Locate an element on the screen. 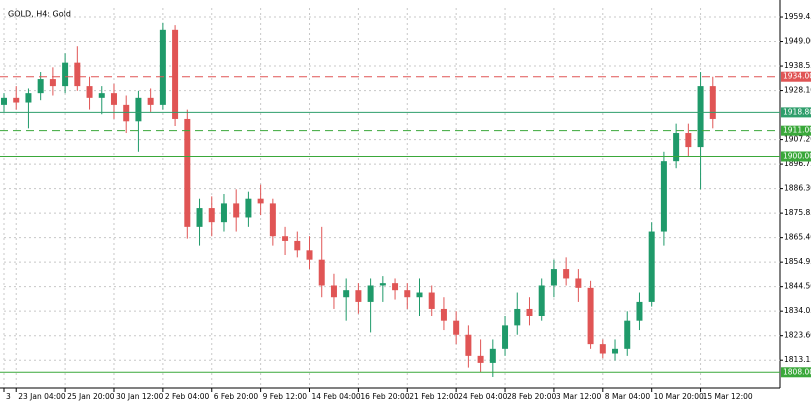 Image resolution: width=811 pixels, height=403 pixels. x-tick-label: 9 Feb 12:00 is located at coordinates (285, 396).